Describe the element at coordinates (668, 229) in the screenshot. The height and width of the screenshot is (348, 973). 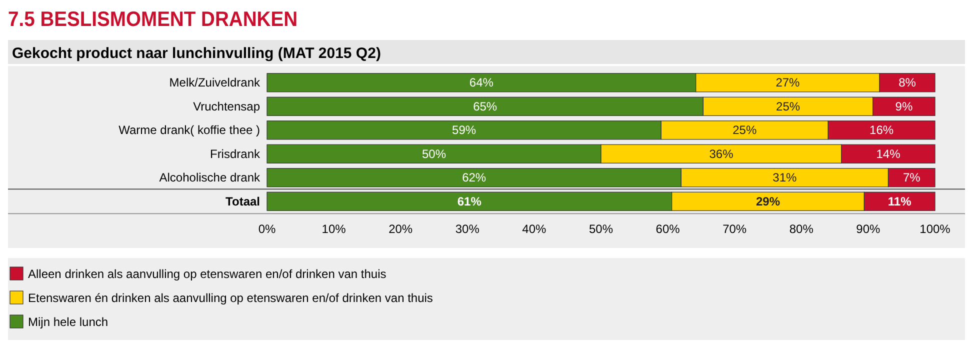
I see `x-tick-label: 60%` at that location.